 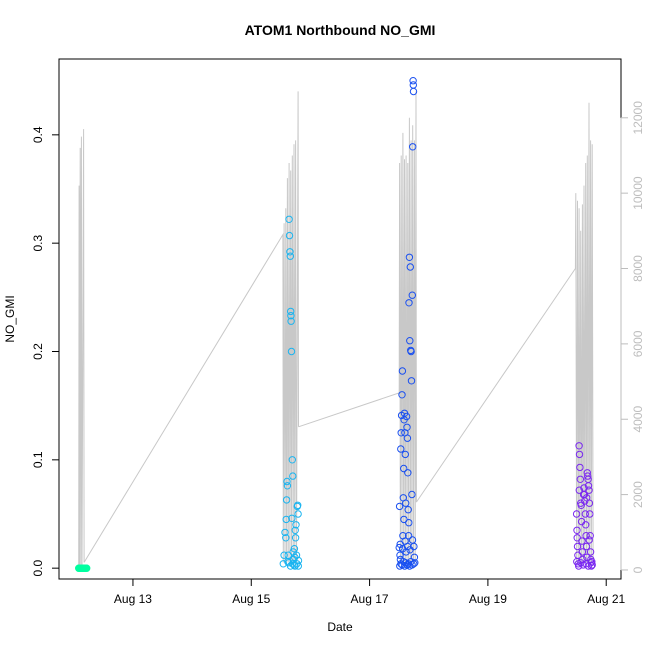 What do you see at coordinates (606, 599) in the screenshot?
I see `x-tick-label-4: Aug 21` at bounding box center [606, 599].